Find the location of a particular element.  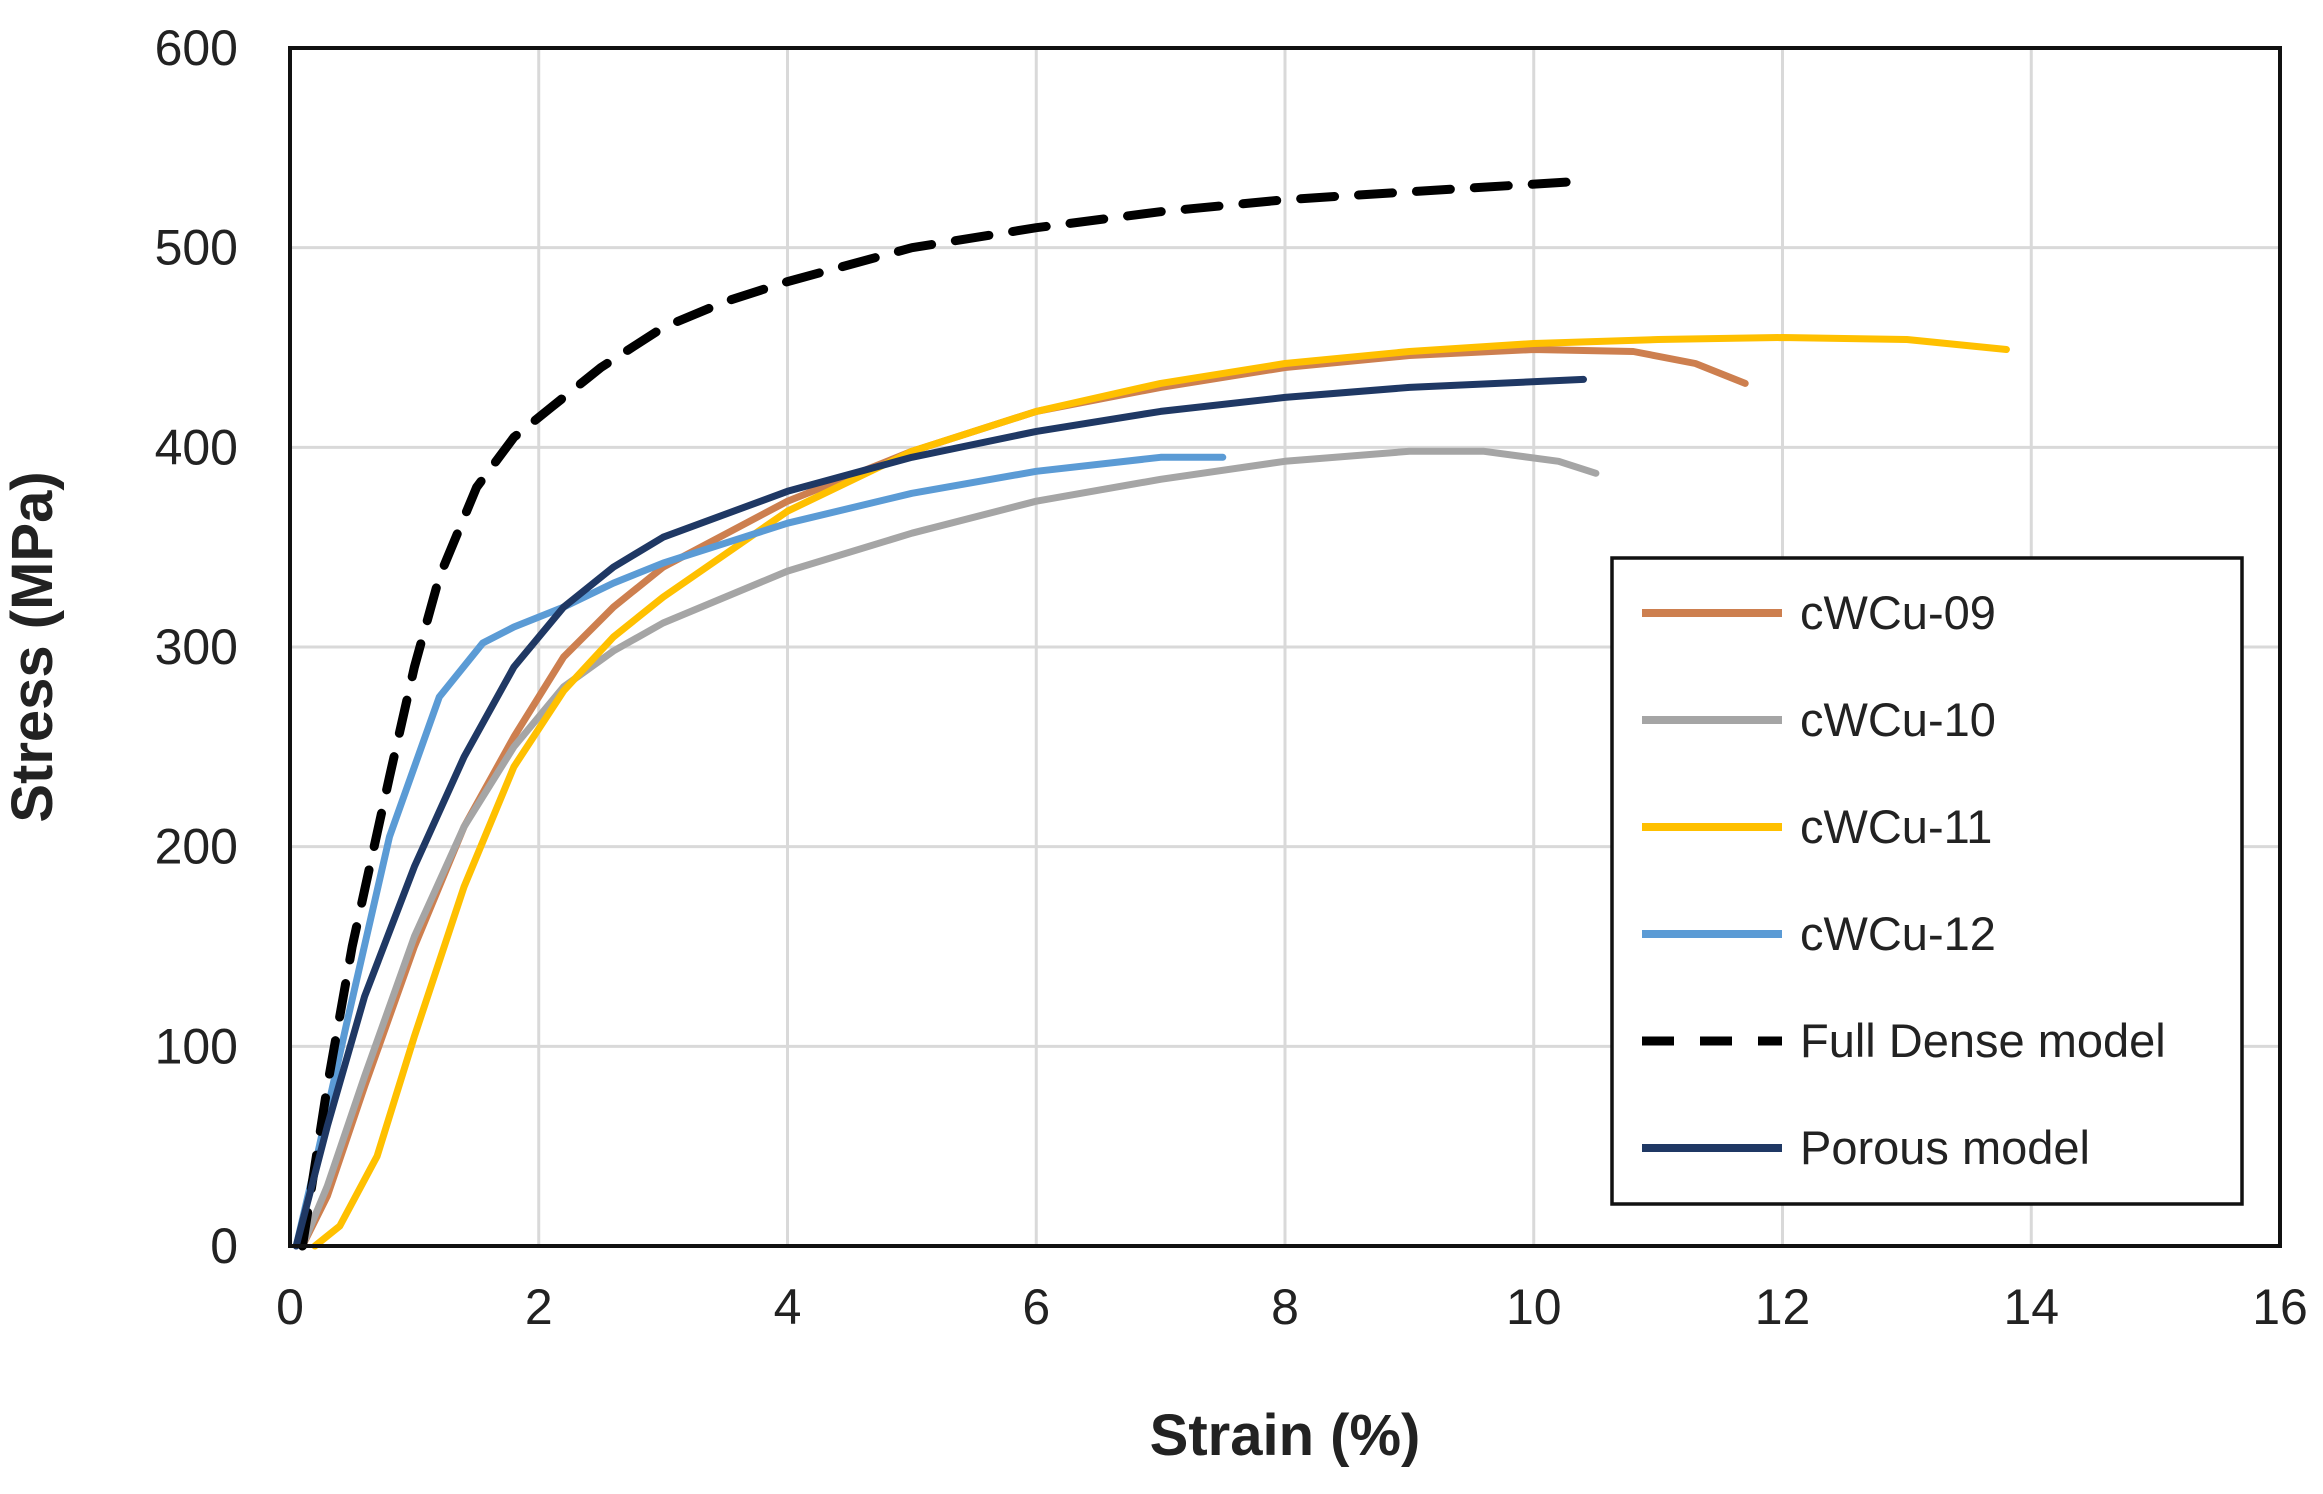

y-axis-title: Stress (MPa) is located at coordinates (32, 646).